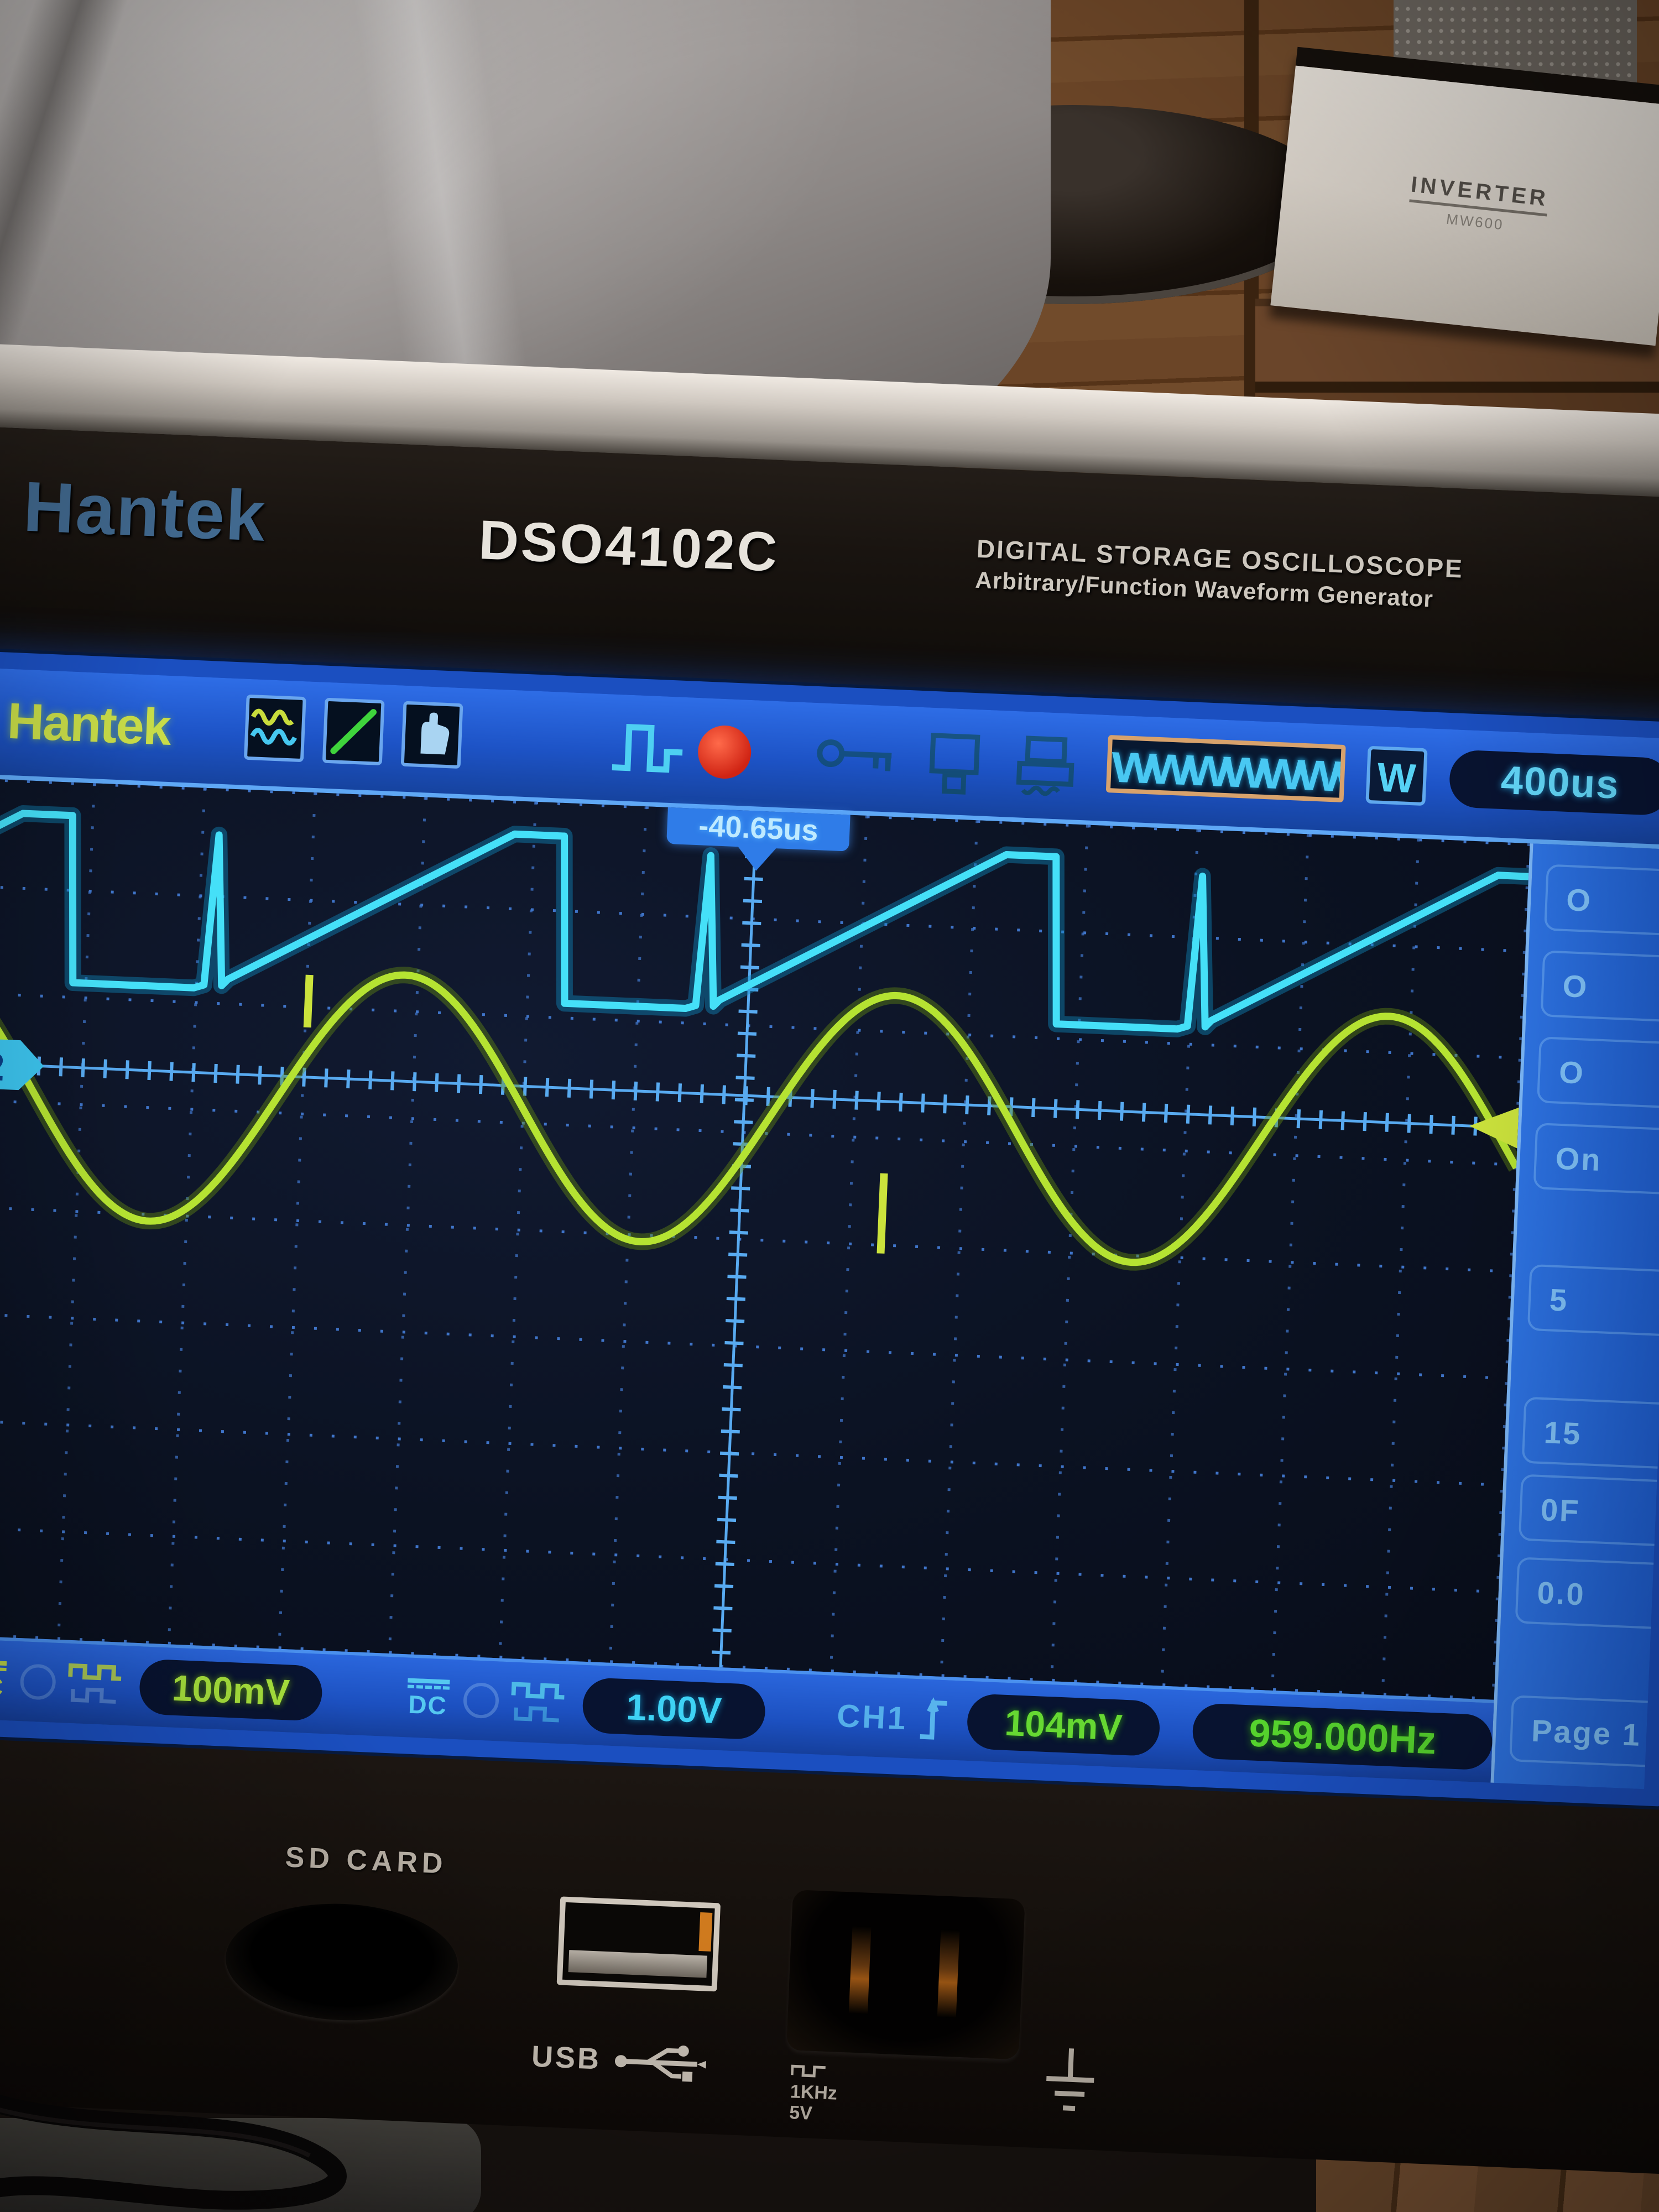 This screenshot has width=1659, height=2212. What do you see at coordinates (174, 2152) in the screenshot?
I see `power-cable` at bounding box center [174, 2152].